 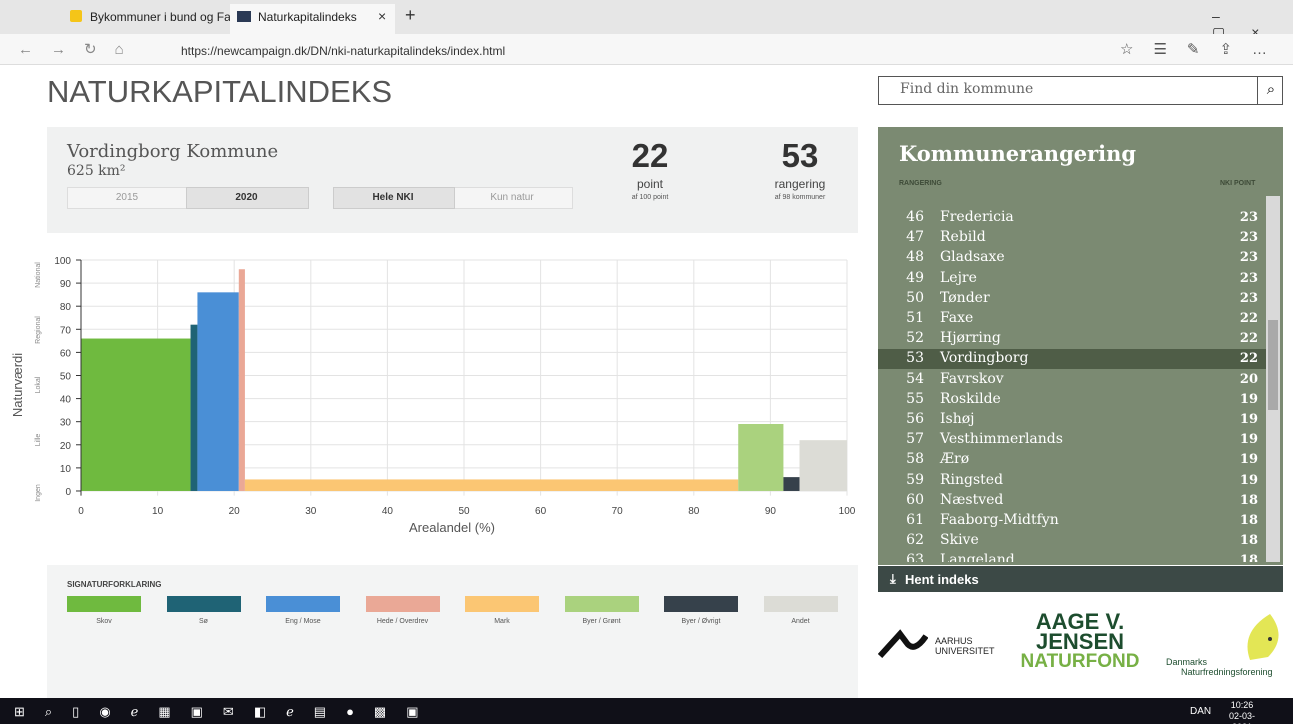 I want to click on download-bar, so click(x=1080, y=579).